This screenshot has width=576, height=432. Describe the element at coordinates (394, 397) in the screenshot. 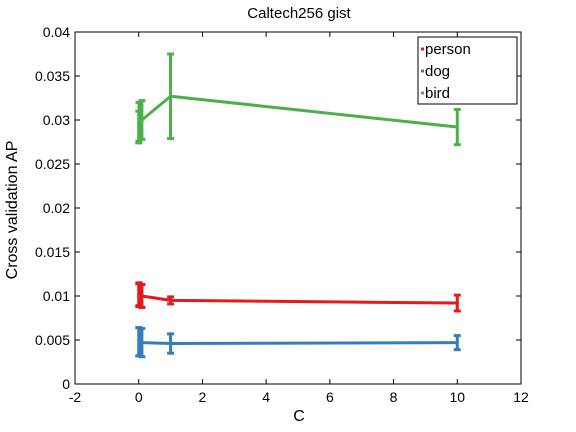

I see `x-tick-label: 8` at that location.